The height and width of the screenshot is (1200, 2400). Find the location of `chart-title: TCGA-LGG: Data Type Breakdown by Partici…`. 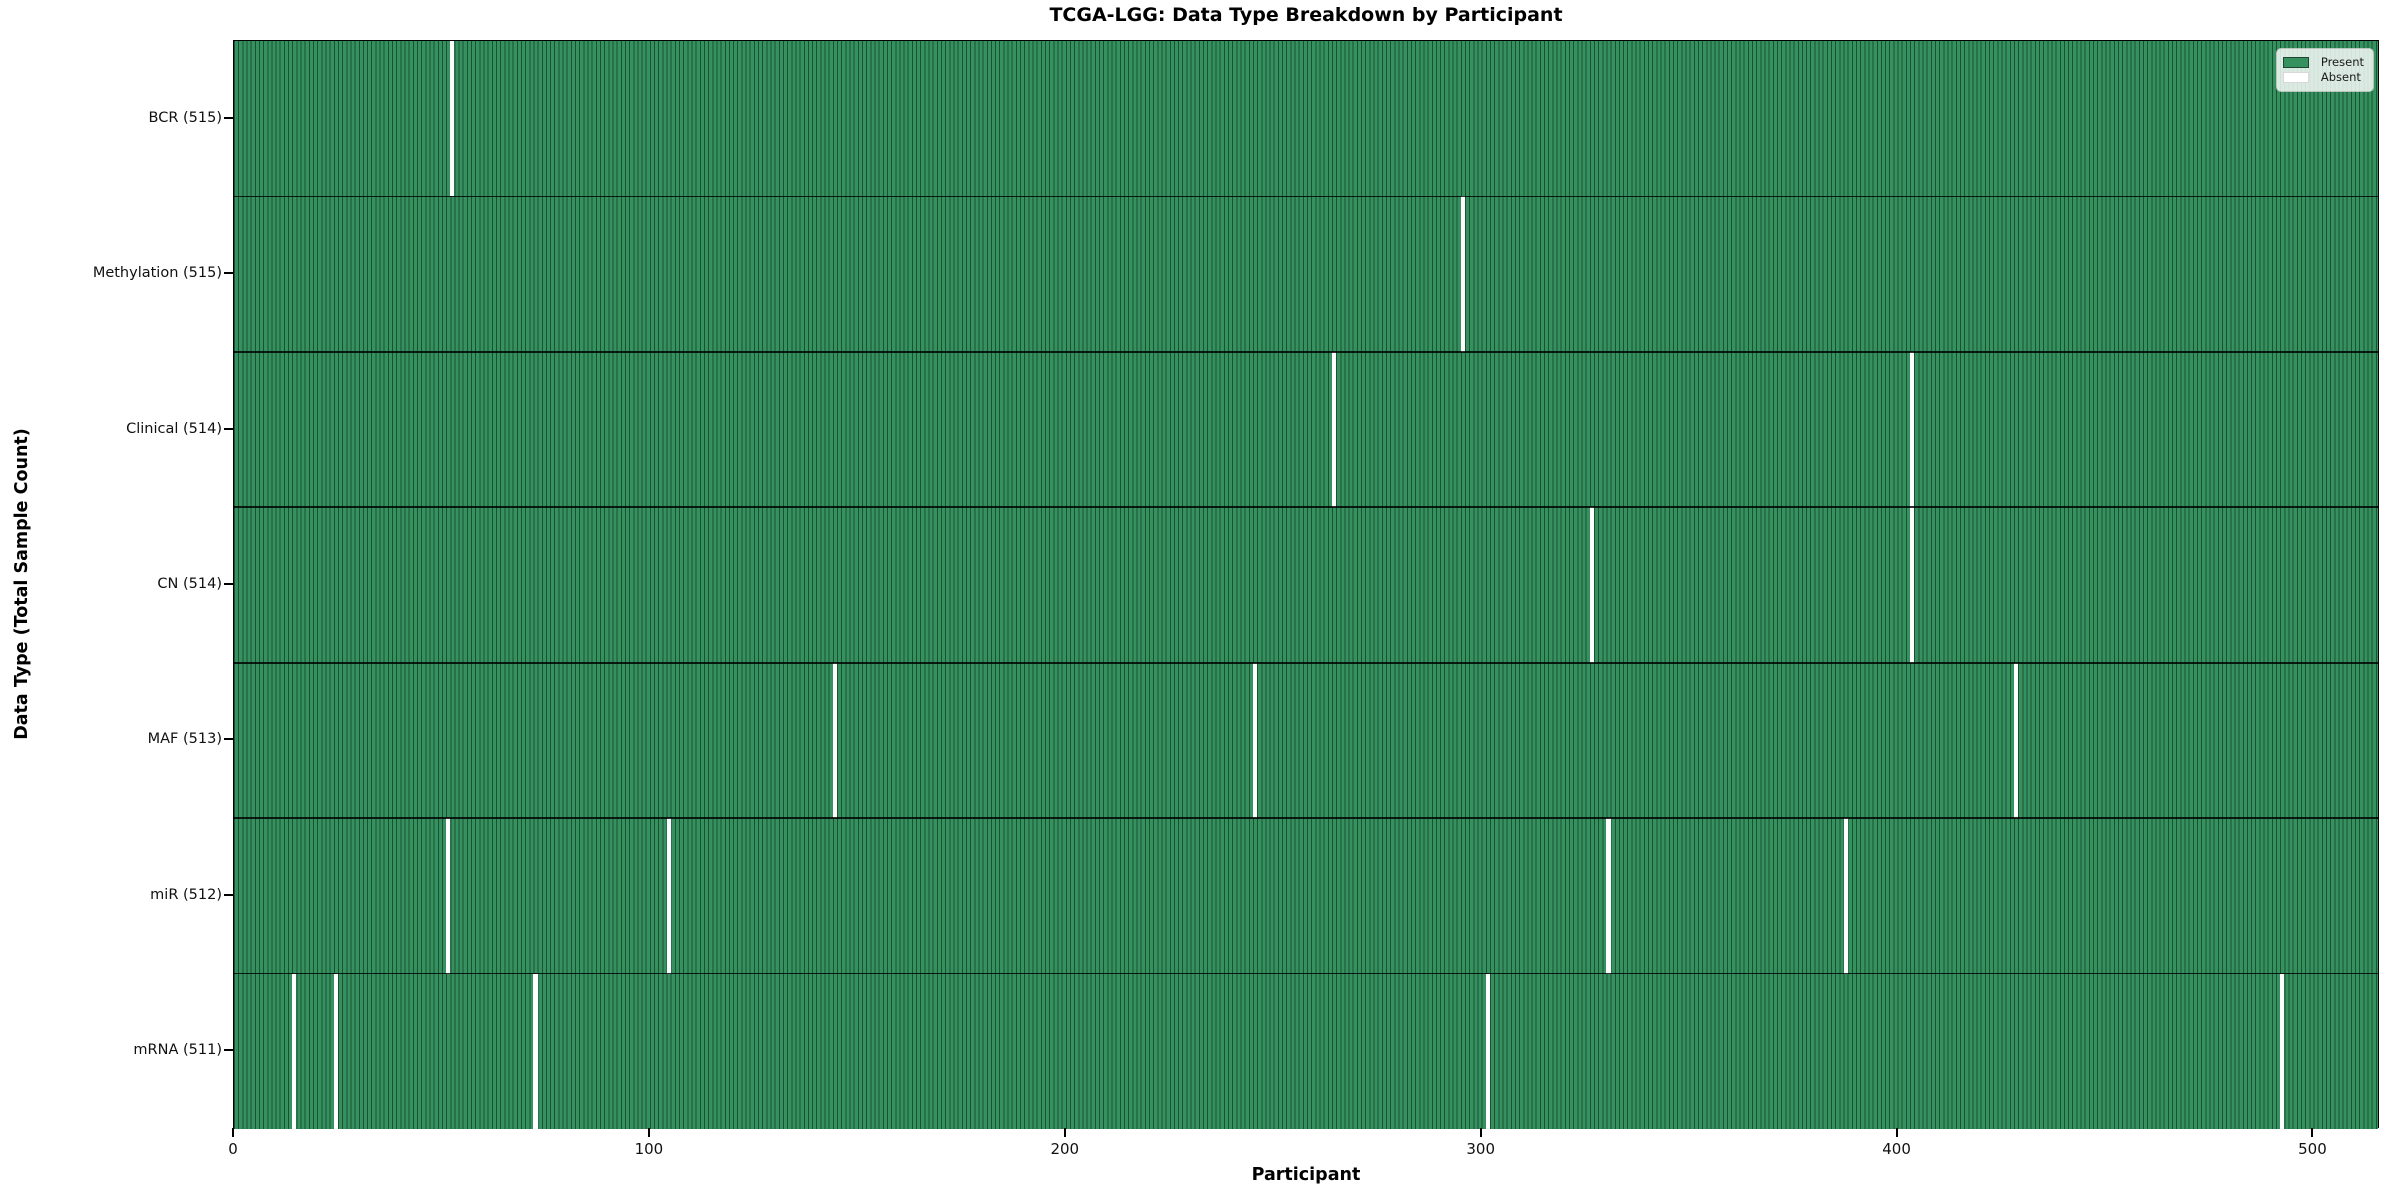

chart-title: TCGA-LGG: Data Type Breakdown by Partici… is located at coordinates (1306, 15).